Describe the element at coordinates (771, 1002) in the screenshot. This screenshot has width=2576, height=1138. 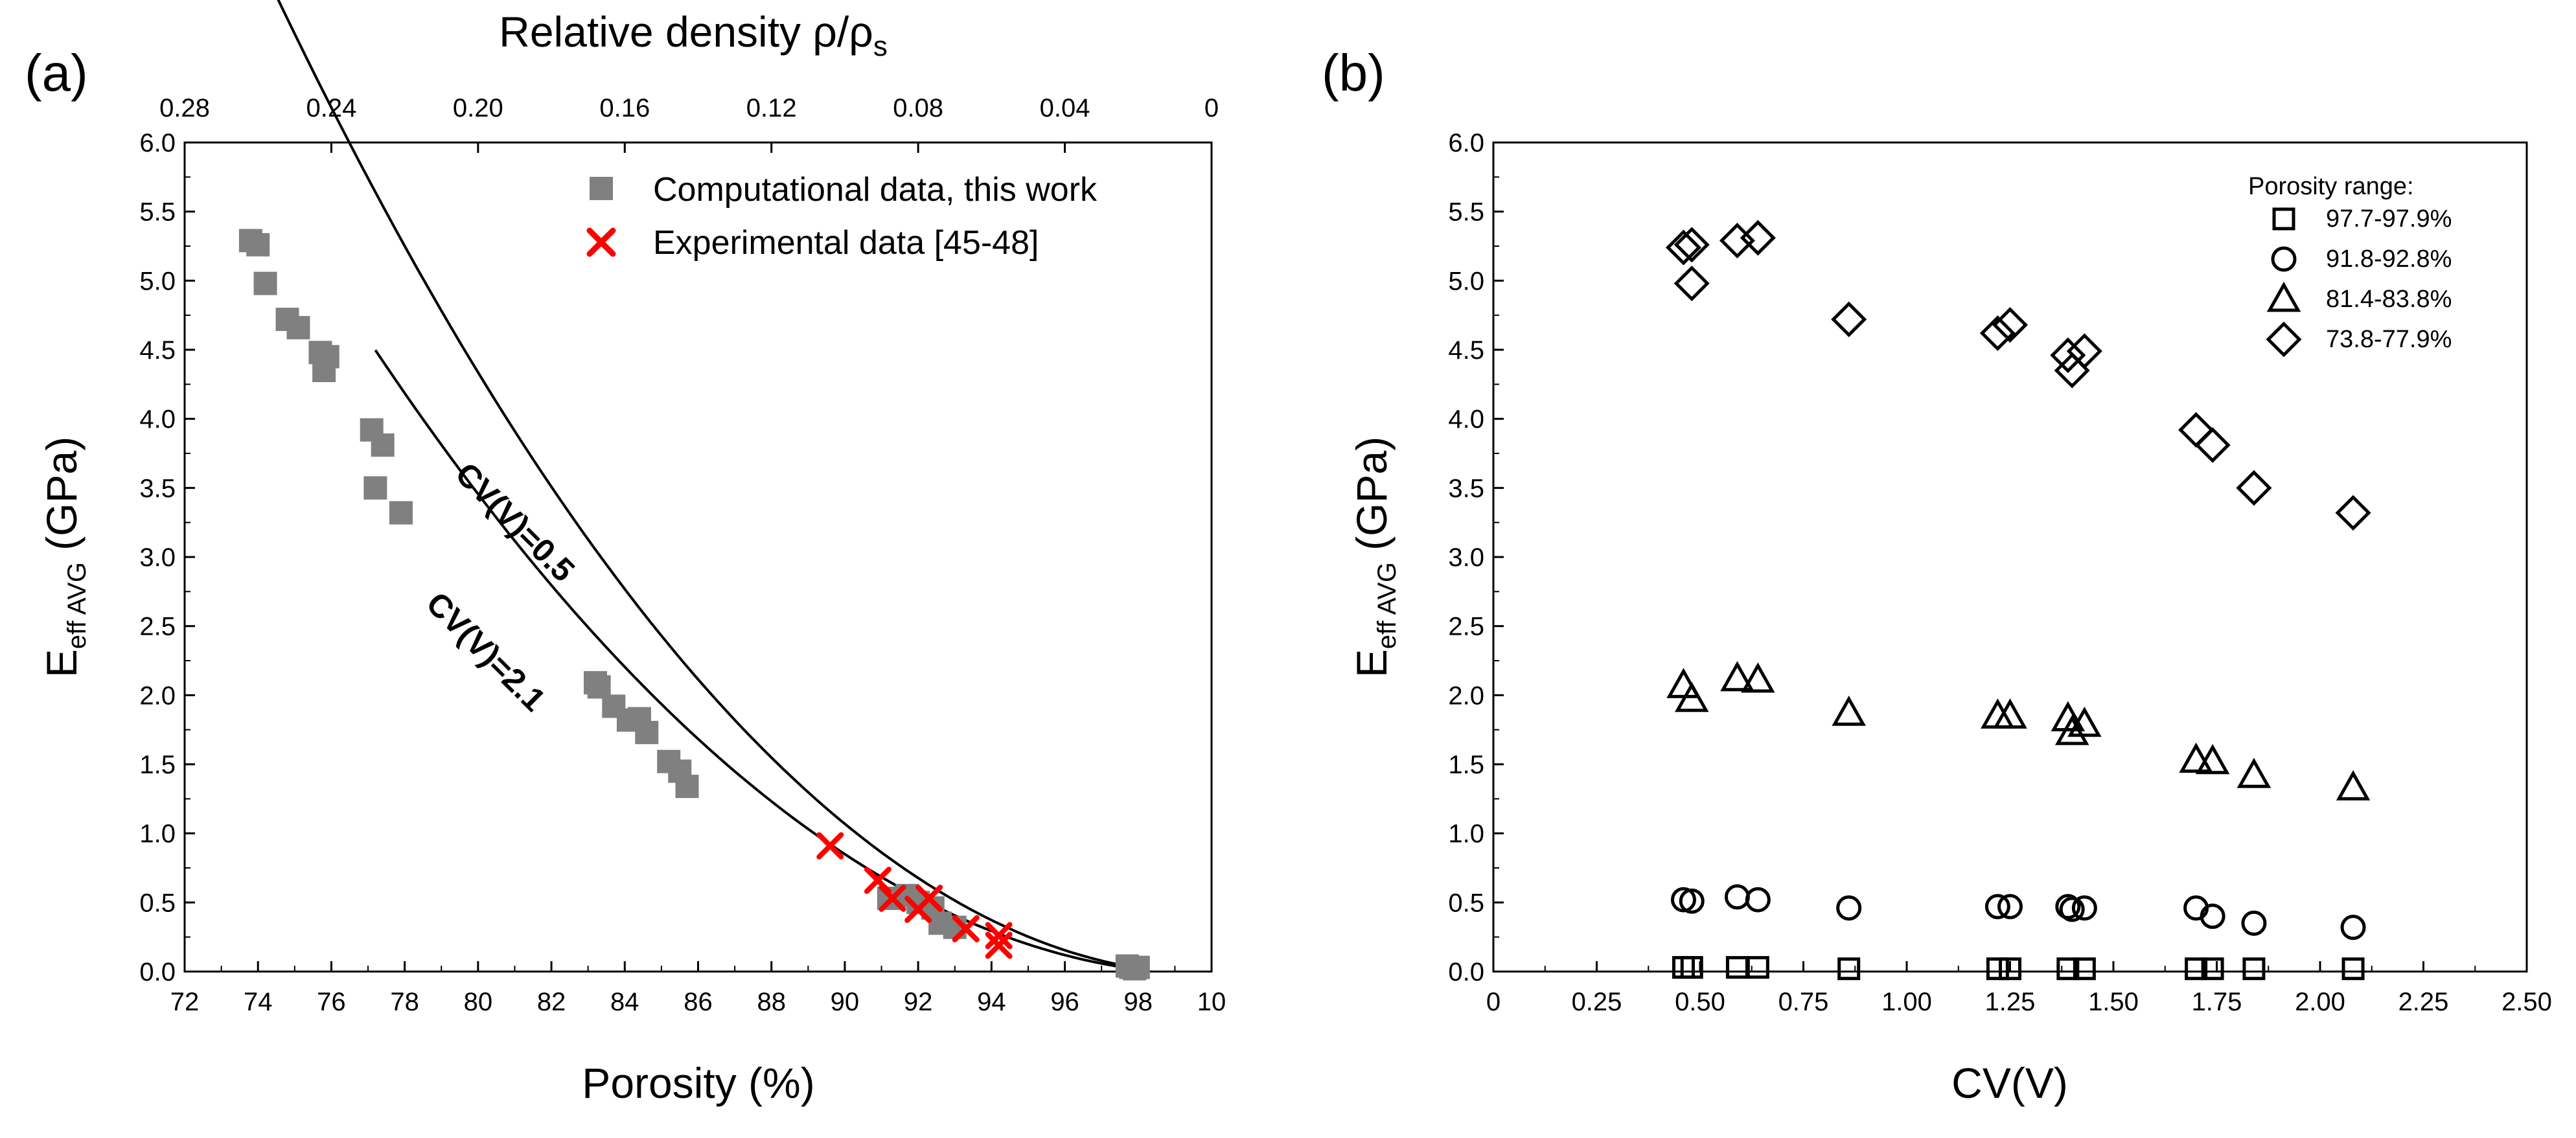
I see `a-x-tick-label: 88` at that location.